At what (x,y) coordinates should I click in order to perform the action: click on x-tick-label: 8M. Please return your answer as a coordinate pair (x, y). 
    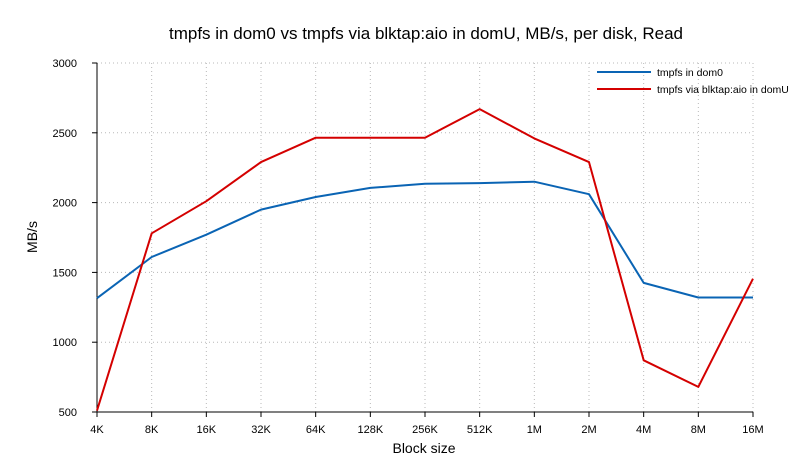
    Looking at the image, I should click on (698, 430).